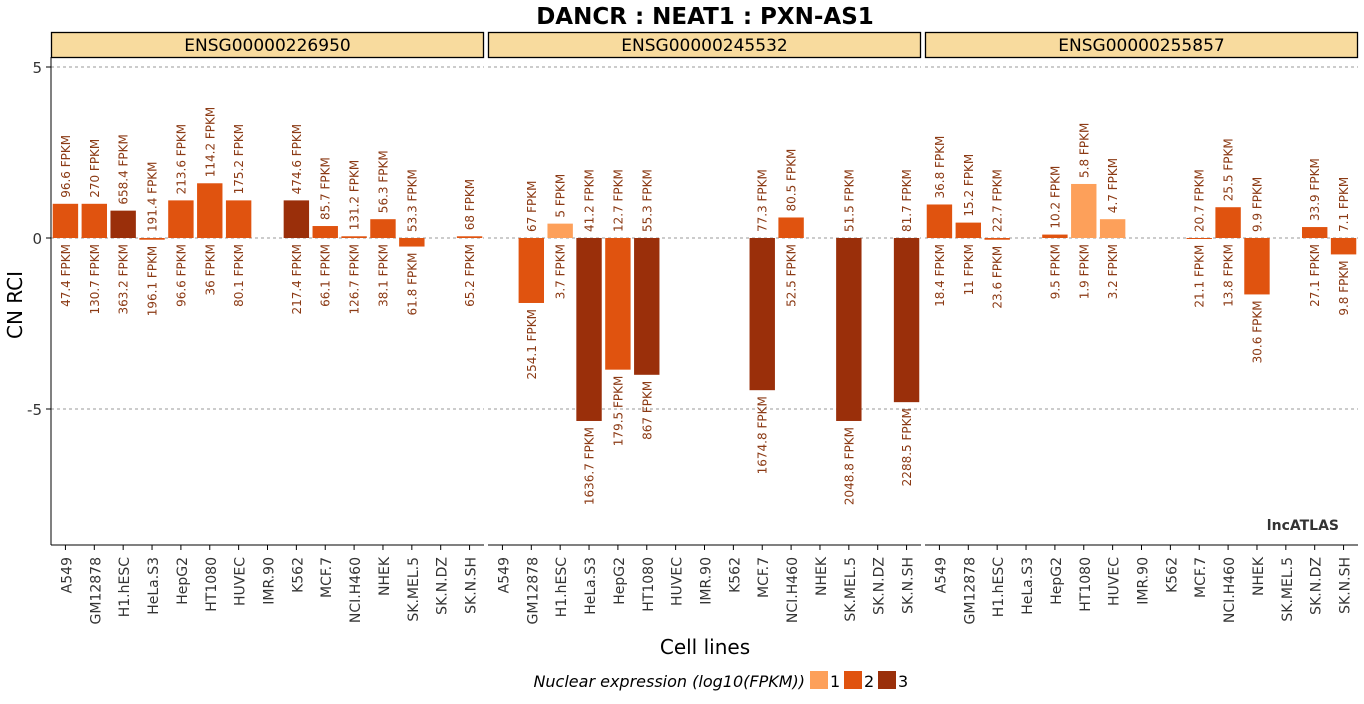  I want to click on data-label: 77.3 FPKM, so click(763, 200).